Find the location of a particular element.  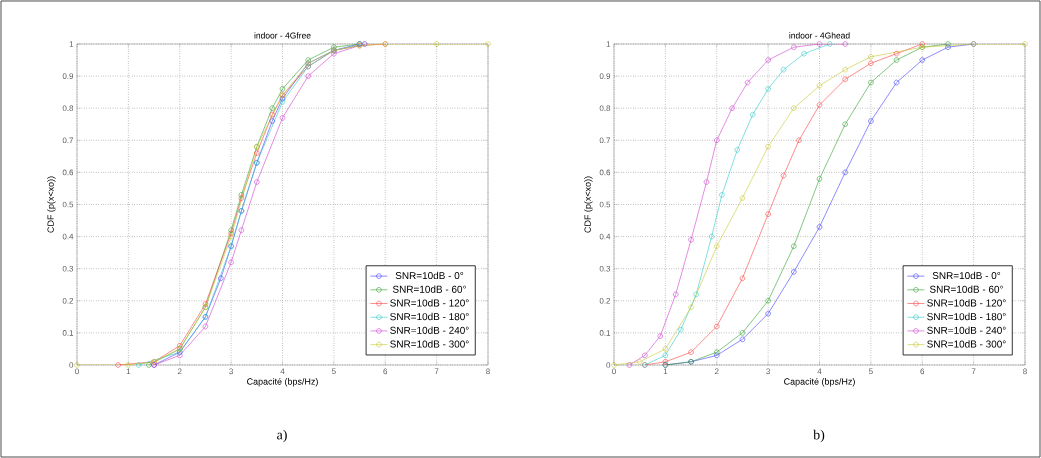

chart-title: indoor - 4Ghead is located at coordinates (819, 35).